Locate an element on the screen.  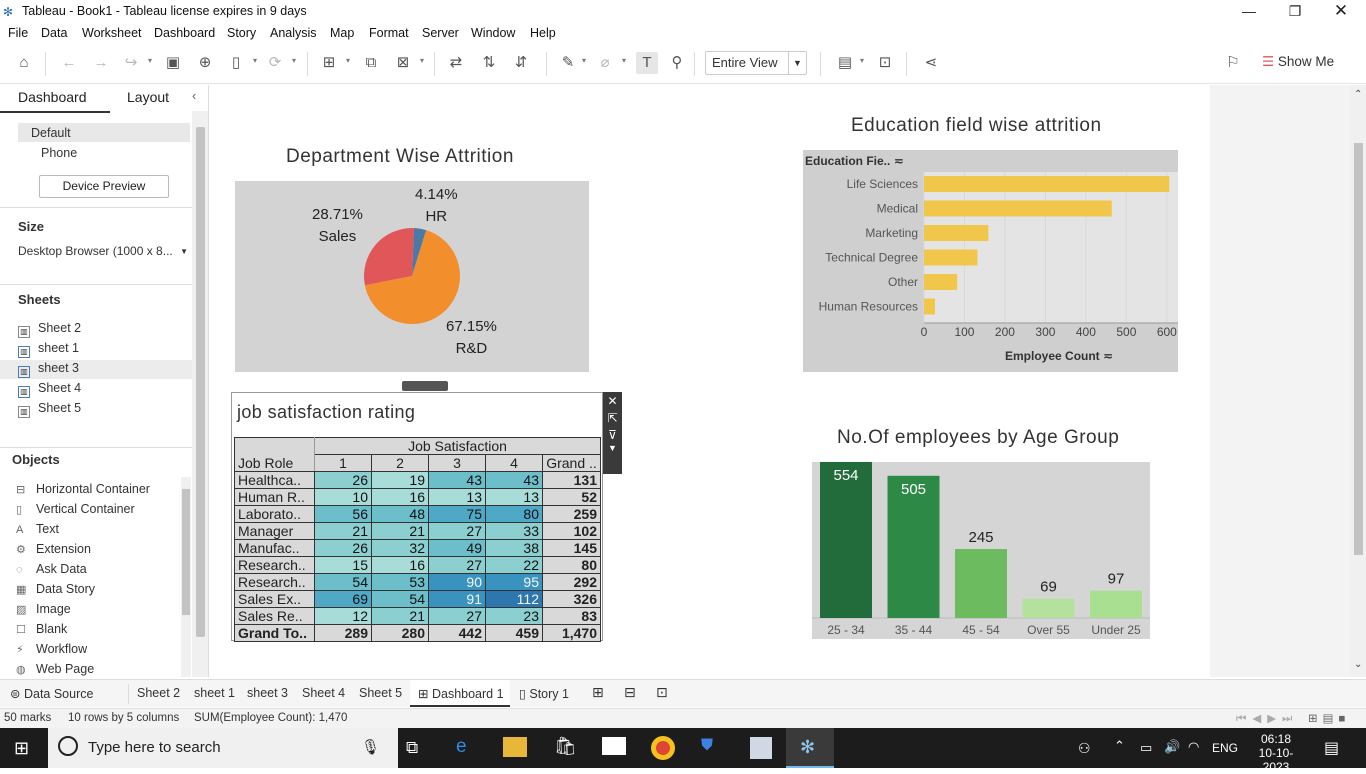
table-cell: 16 is located at coordinates (400, 565).